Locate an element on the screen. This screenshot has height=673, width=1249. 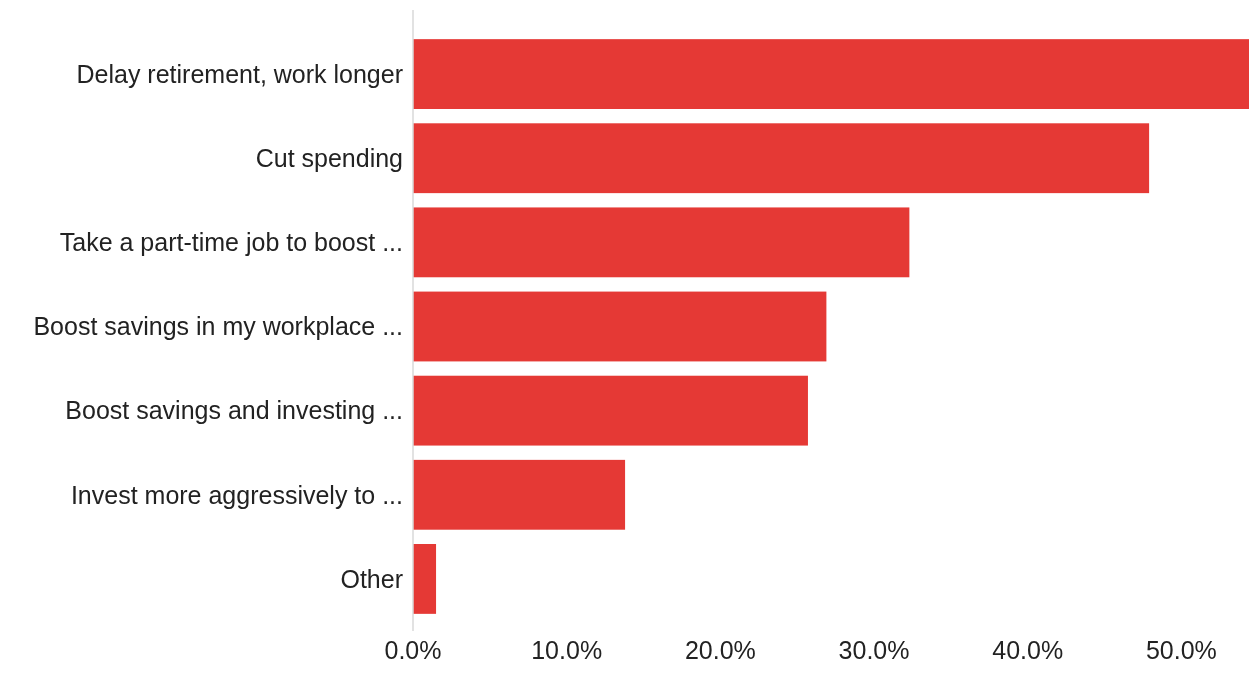
x-tick-label: 0.0% is located at coordinates (413, 650).